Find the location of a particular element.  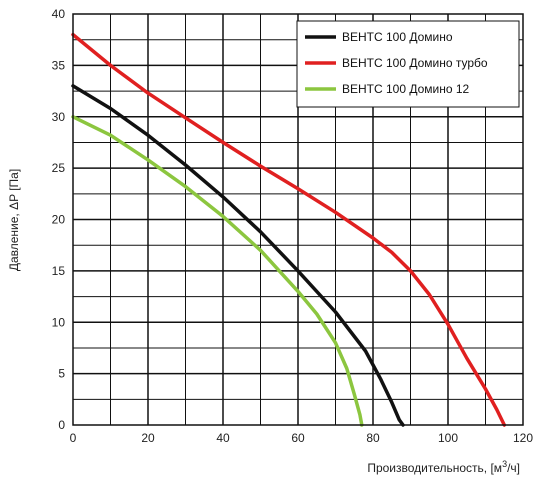

x-axis-title-sup: 3 is located at coordinates (504, 464).